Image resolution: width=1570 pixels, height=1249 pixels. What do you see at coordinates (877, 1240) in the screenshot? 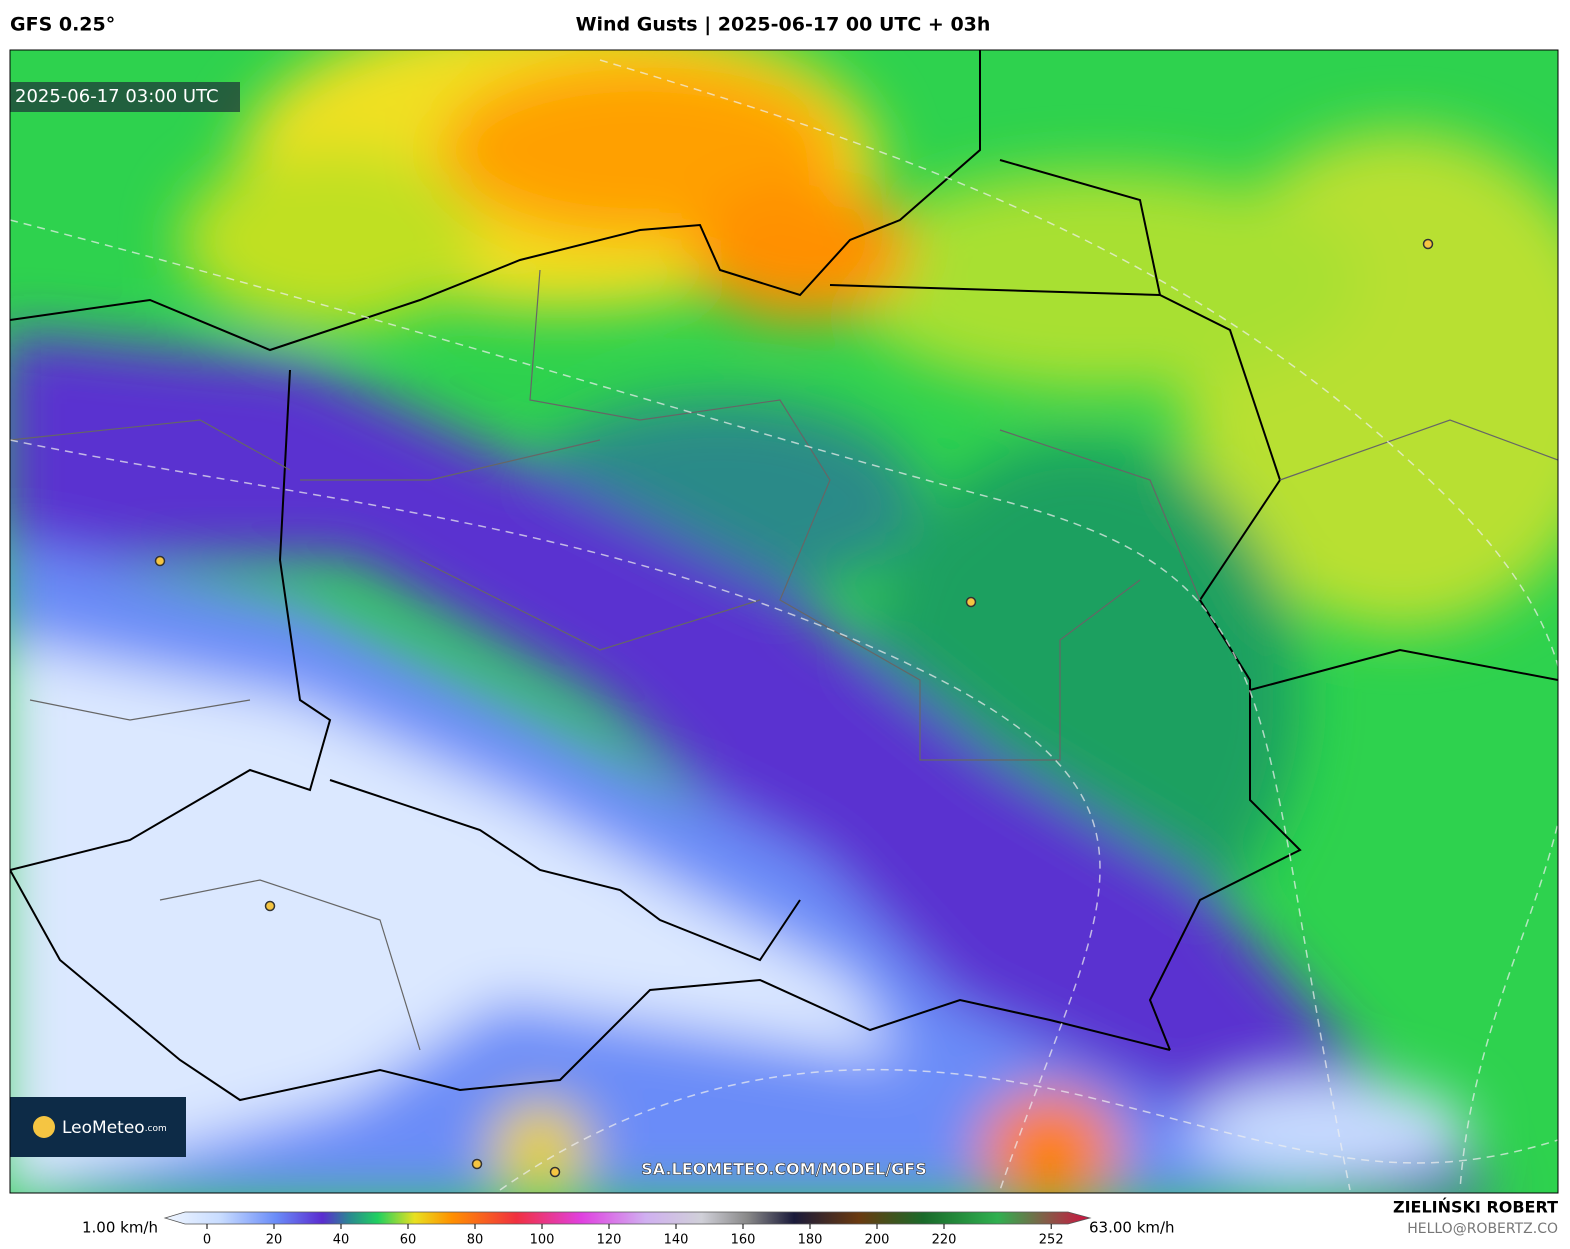
I see `colorbar-tick-label: 200` at bounding box center [877, 1240].